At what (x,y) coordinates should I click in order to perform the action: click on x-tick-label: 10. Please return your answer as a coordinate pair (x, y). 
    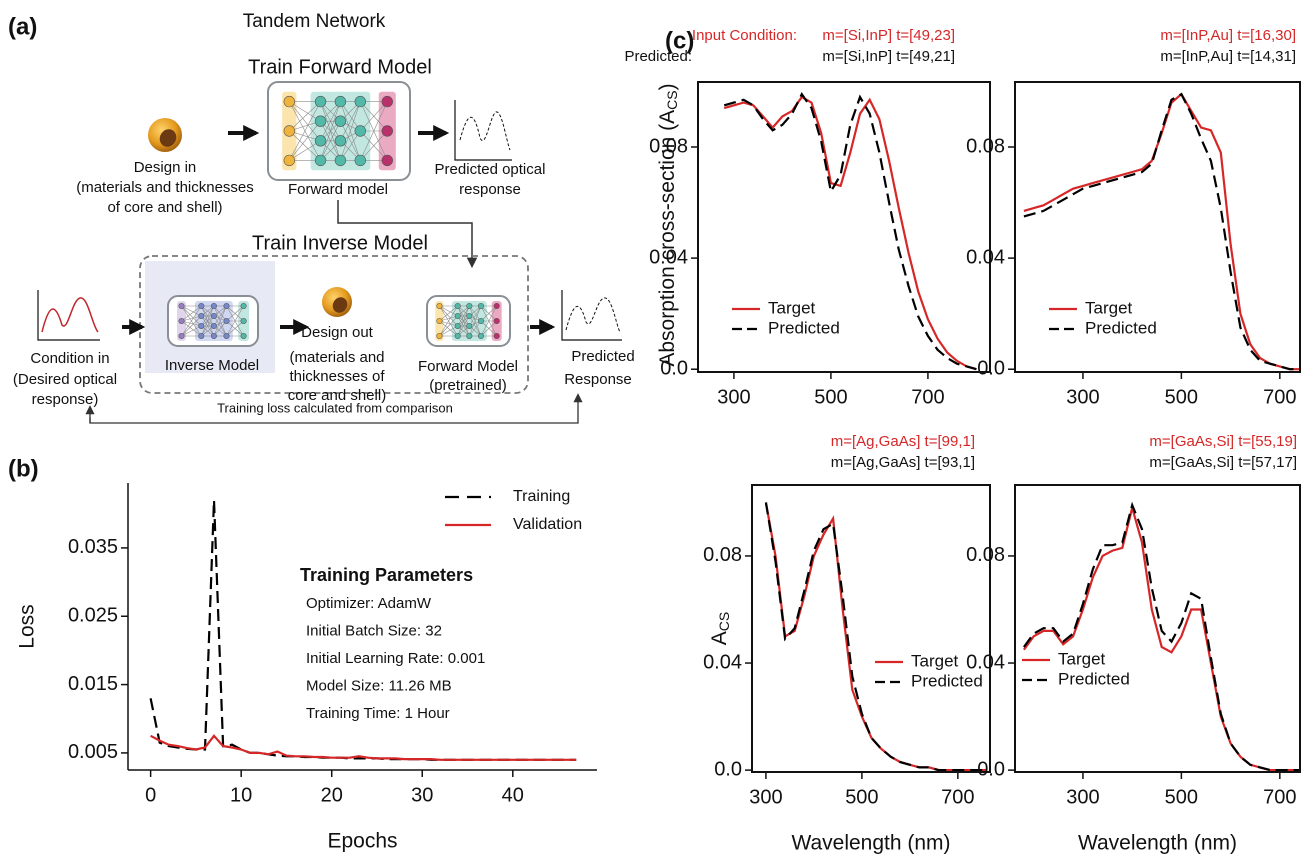
    Looking at the image, I should click on (241, 795).